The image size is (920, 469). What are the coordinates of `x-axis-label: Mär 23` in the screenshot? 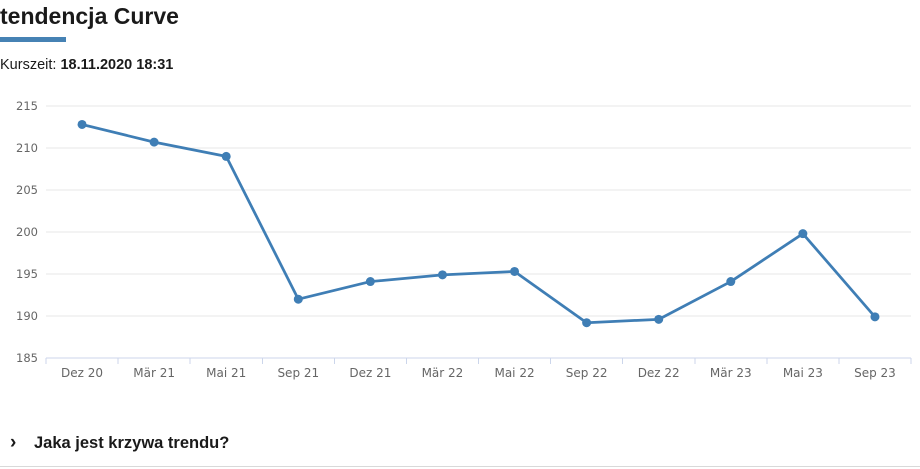 It's located at (731, 373).